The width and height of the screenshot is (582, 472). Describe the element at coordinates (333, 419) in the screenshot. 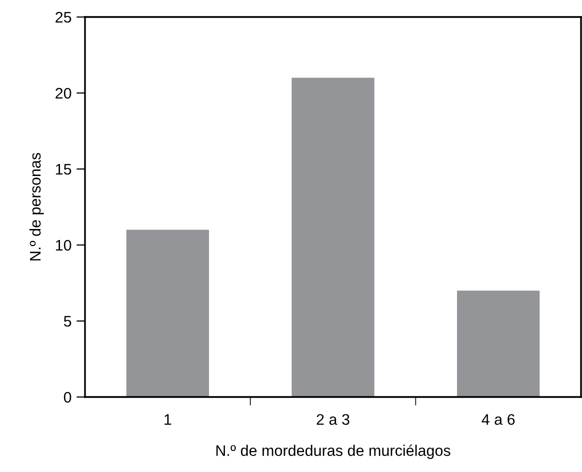

I see `x-tick-label: 2 a 3` at that location.